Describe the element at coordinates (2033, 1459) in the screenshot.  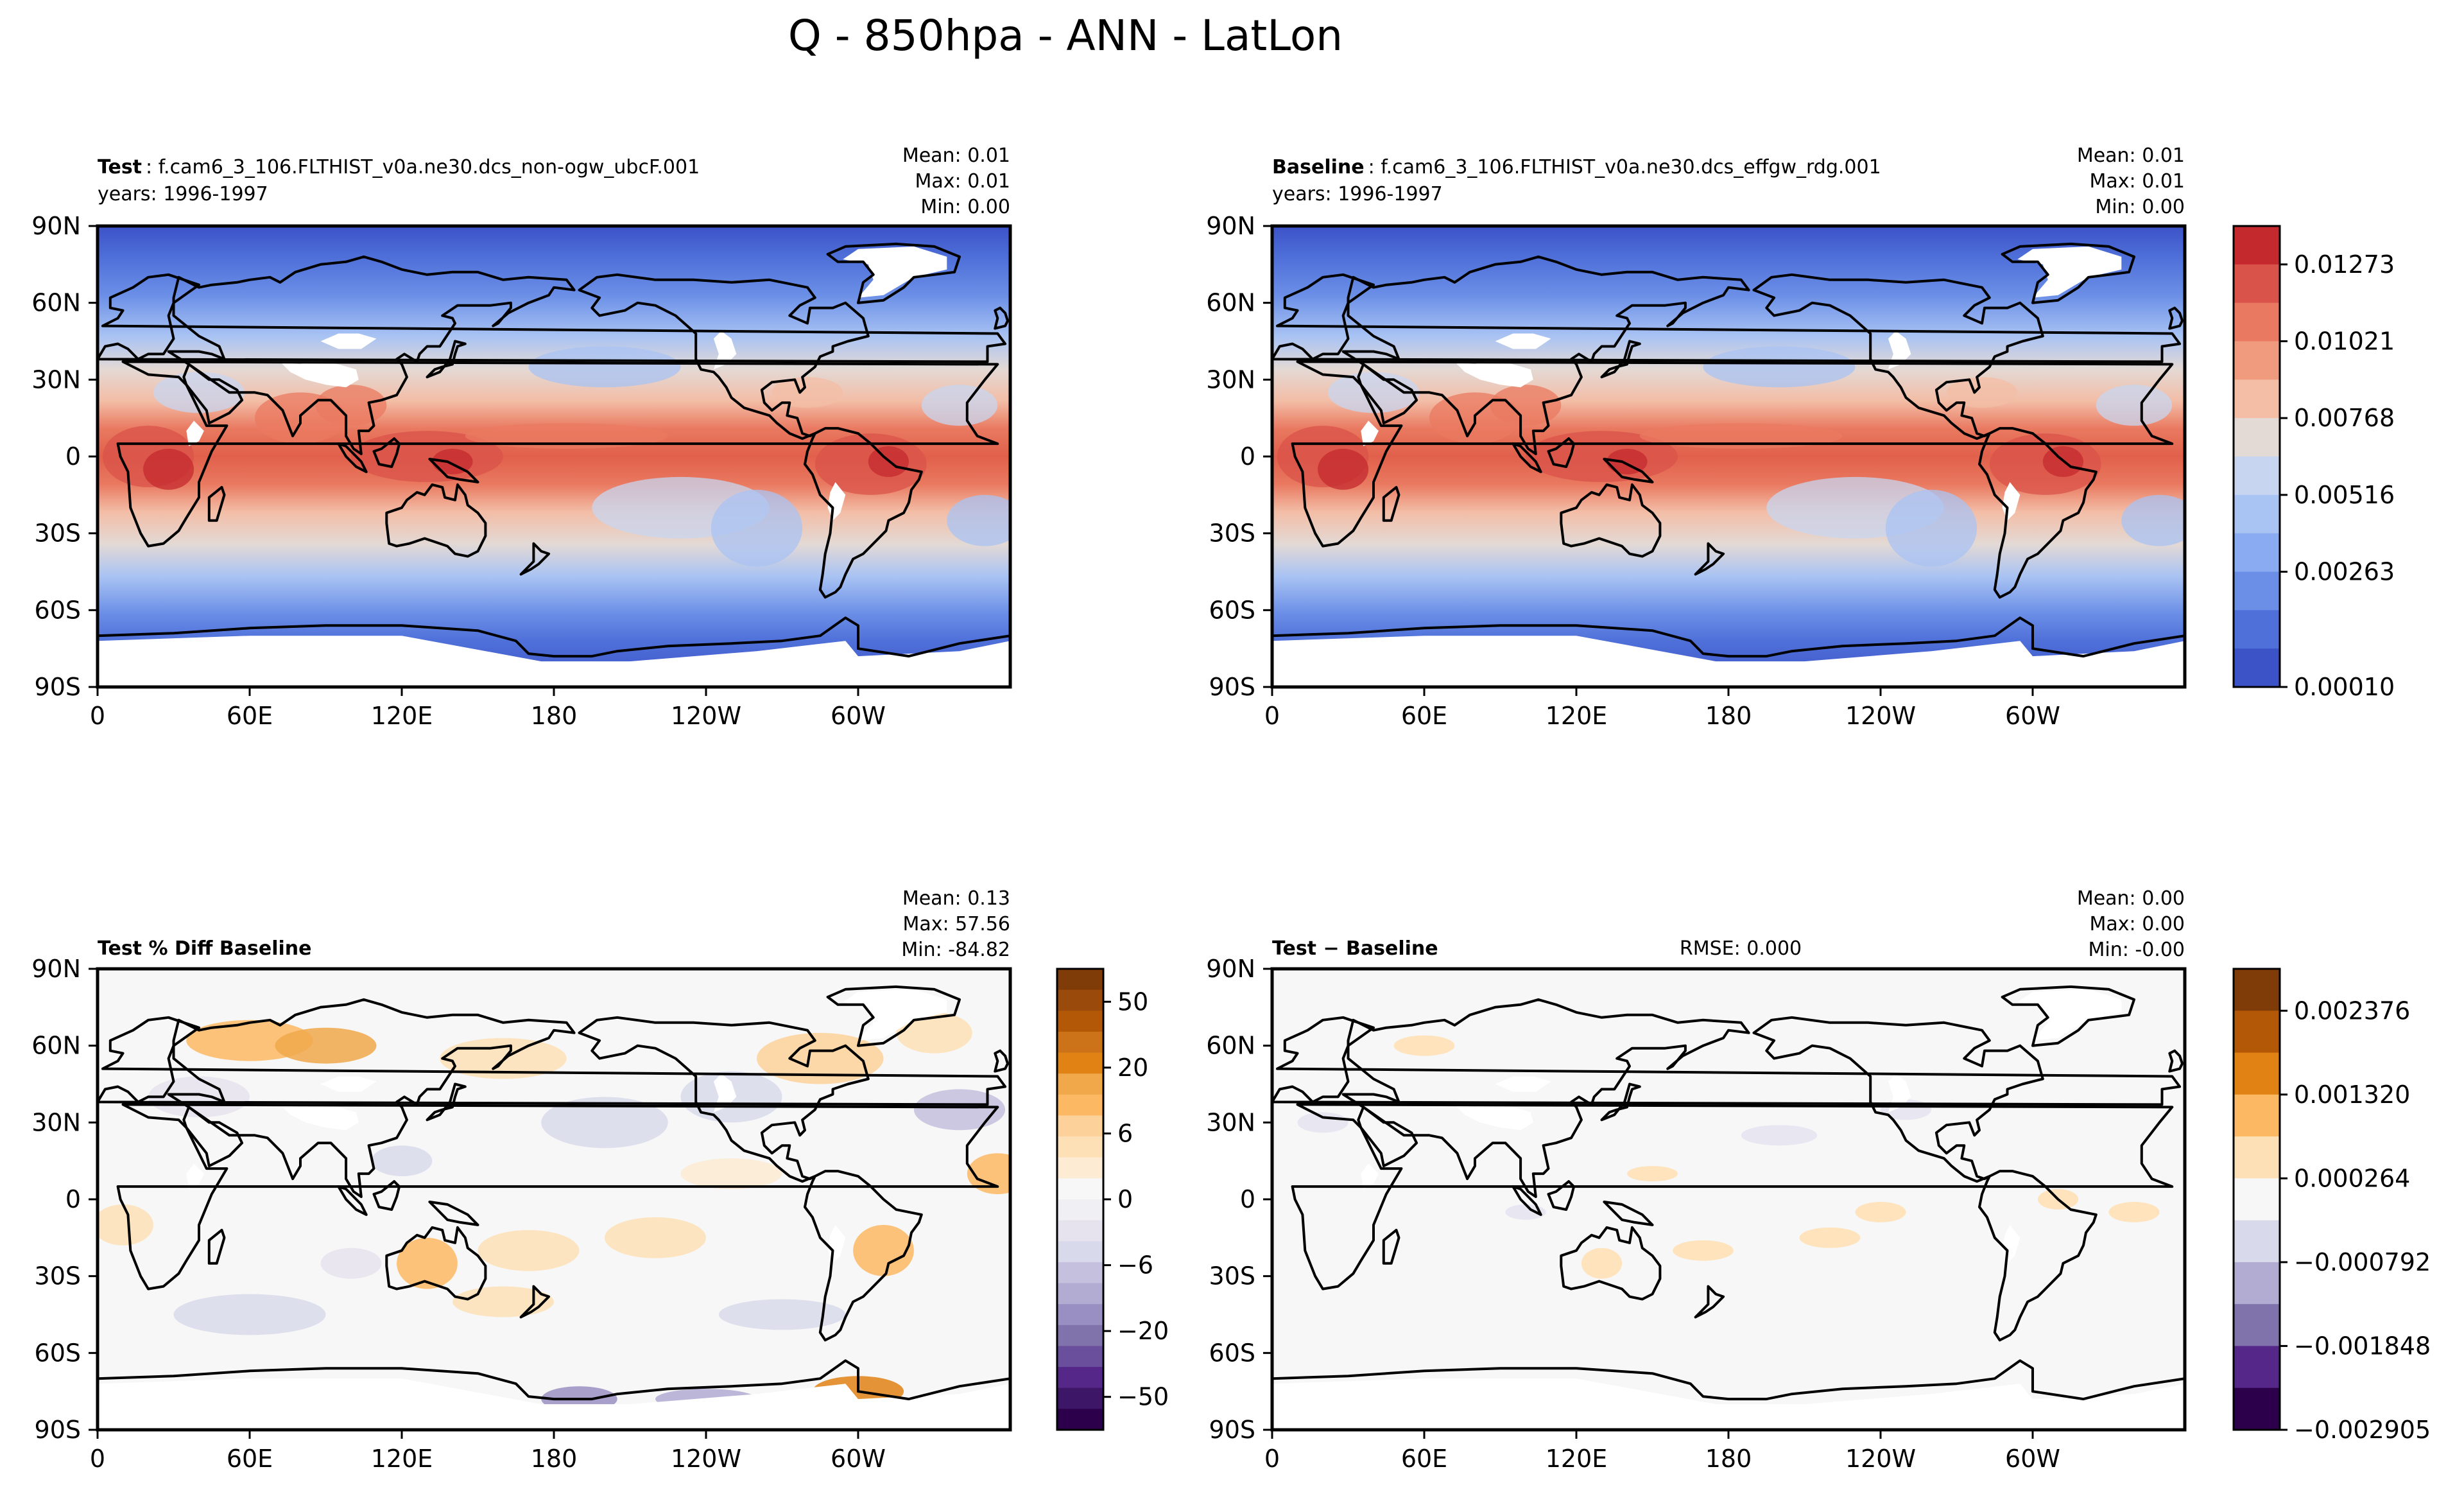
I see `x-tick-label: 60W` at that location.